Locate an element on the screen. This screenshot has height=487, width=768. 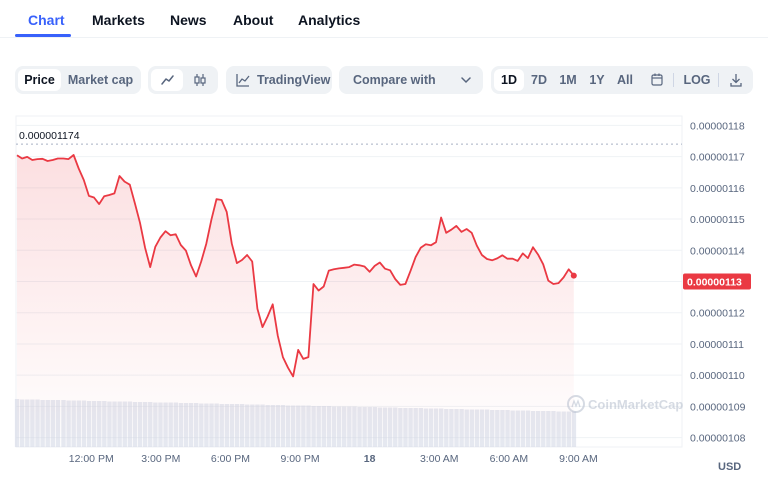
x-tick-label: 3:00 AM is located at coordinates (439, 459).